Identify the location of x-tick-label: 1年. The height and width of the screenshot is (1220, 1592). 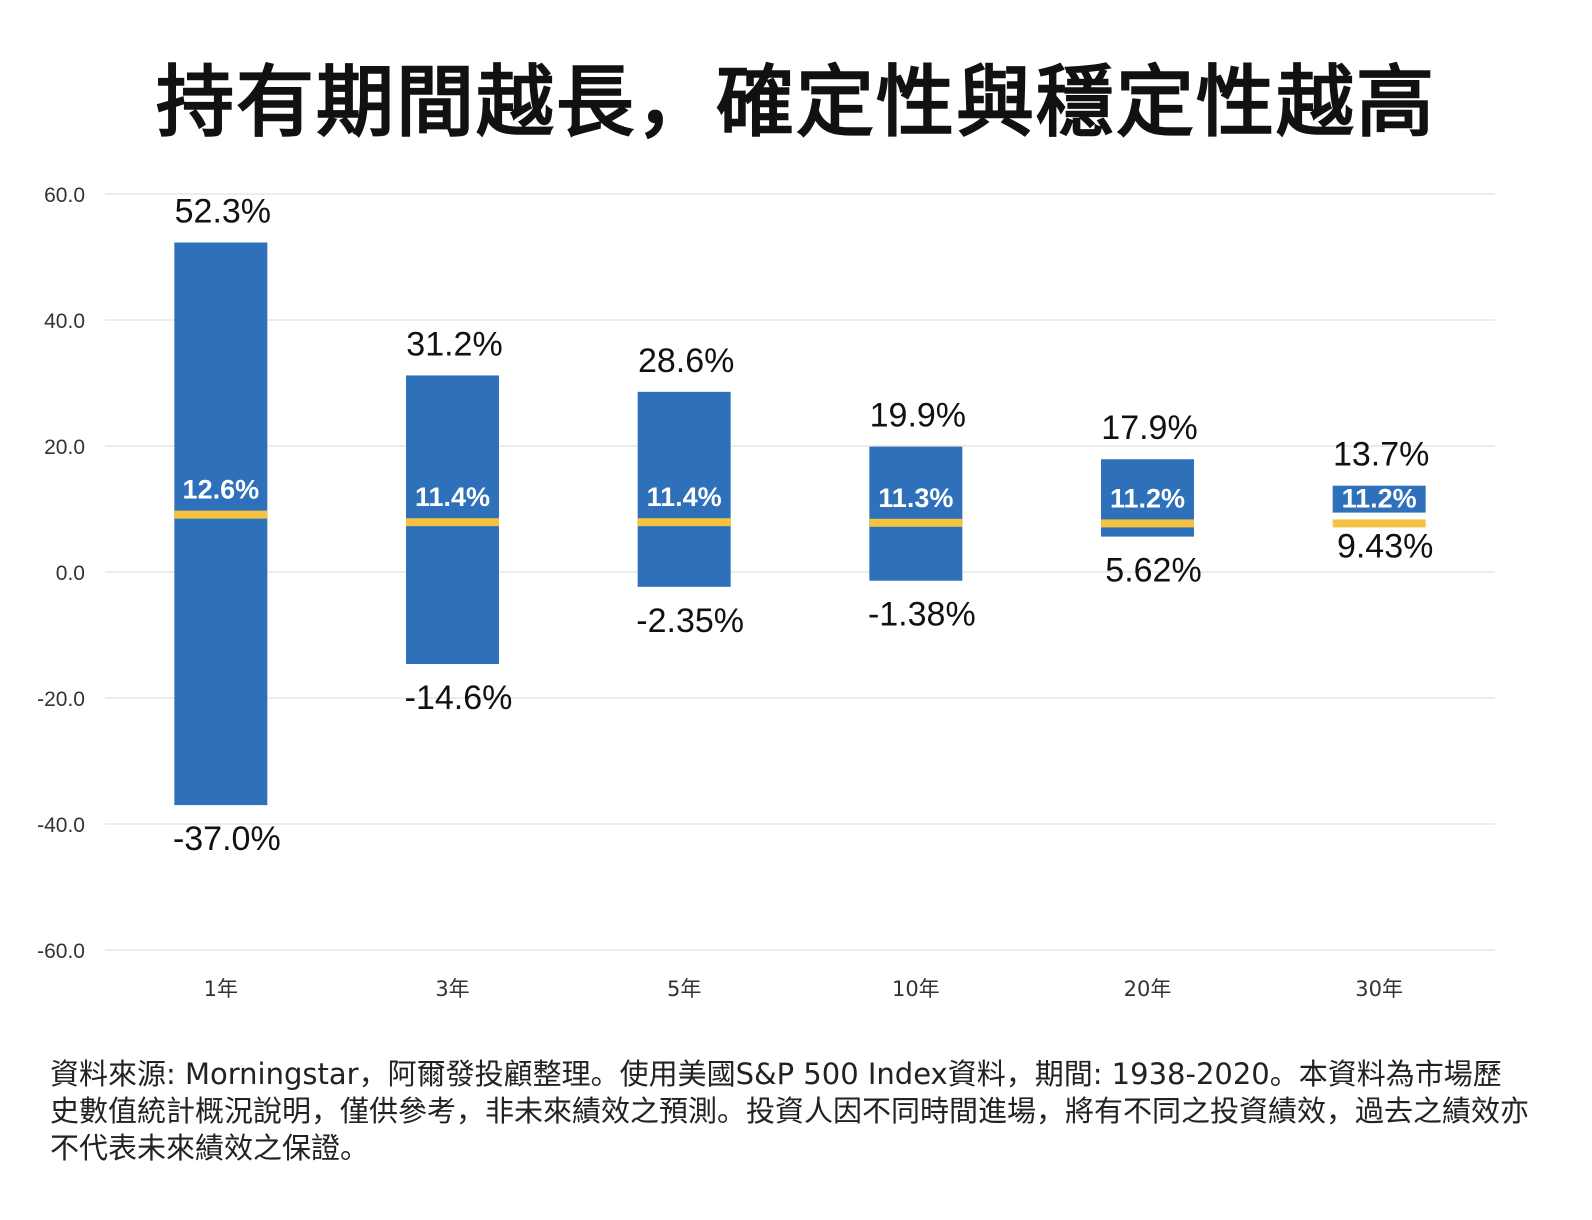
(221, 989).